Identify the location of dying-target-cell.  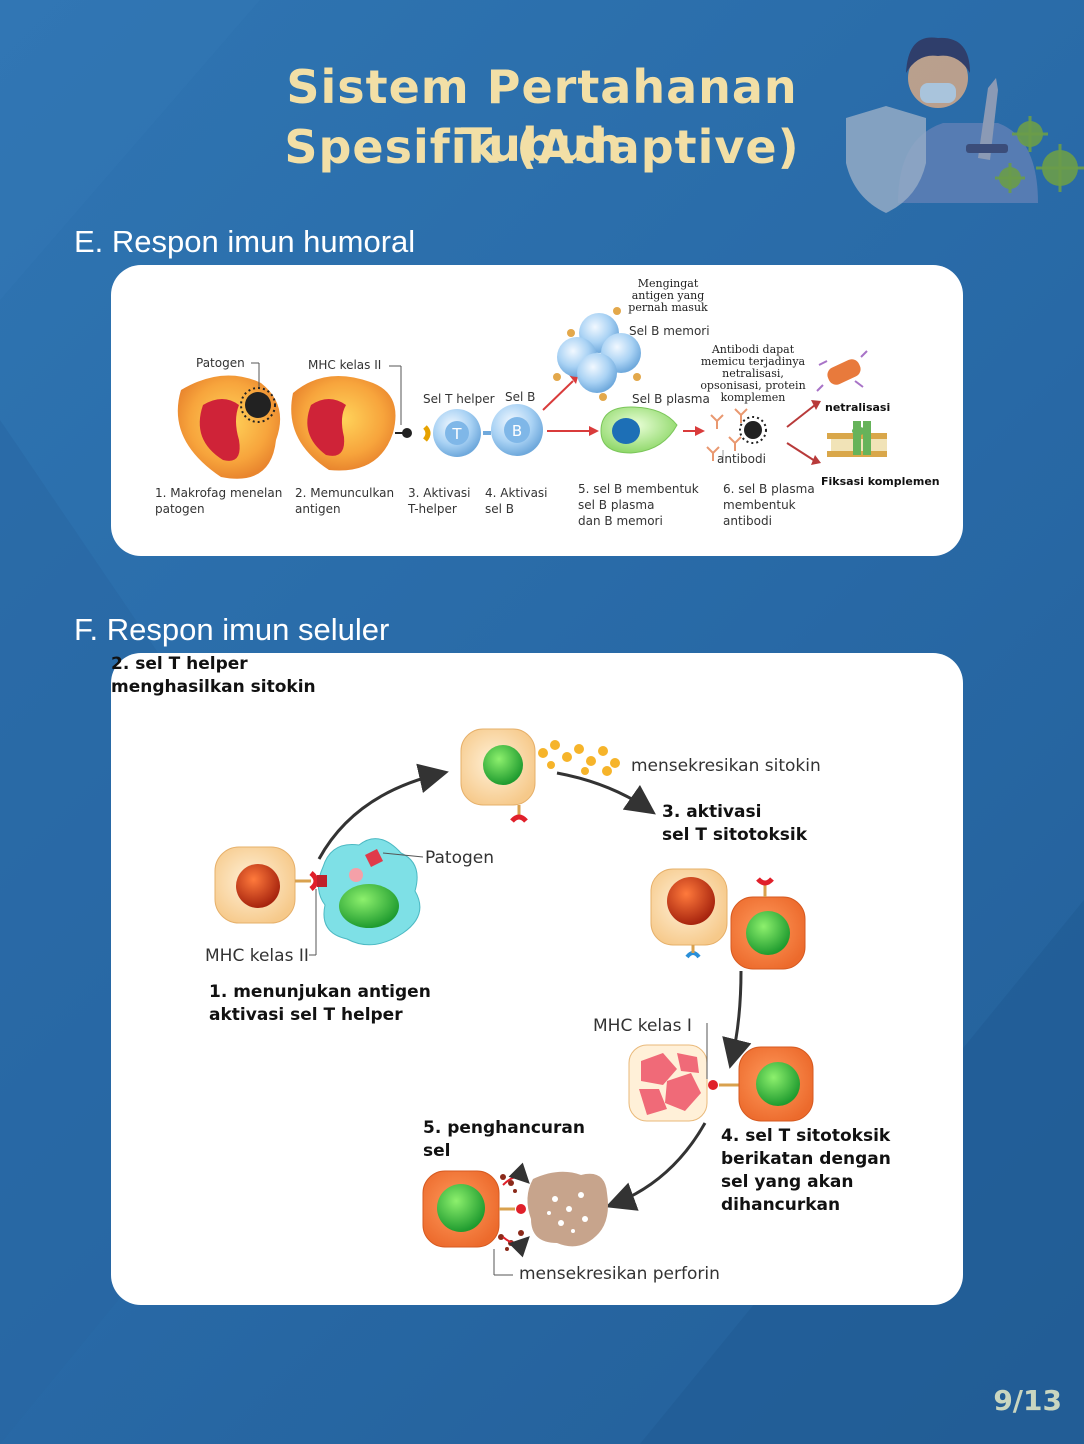
(567, 1209).